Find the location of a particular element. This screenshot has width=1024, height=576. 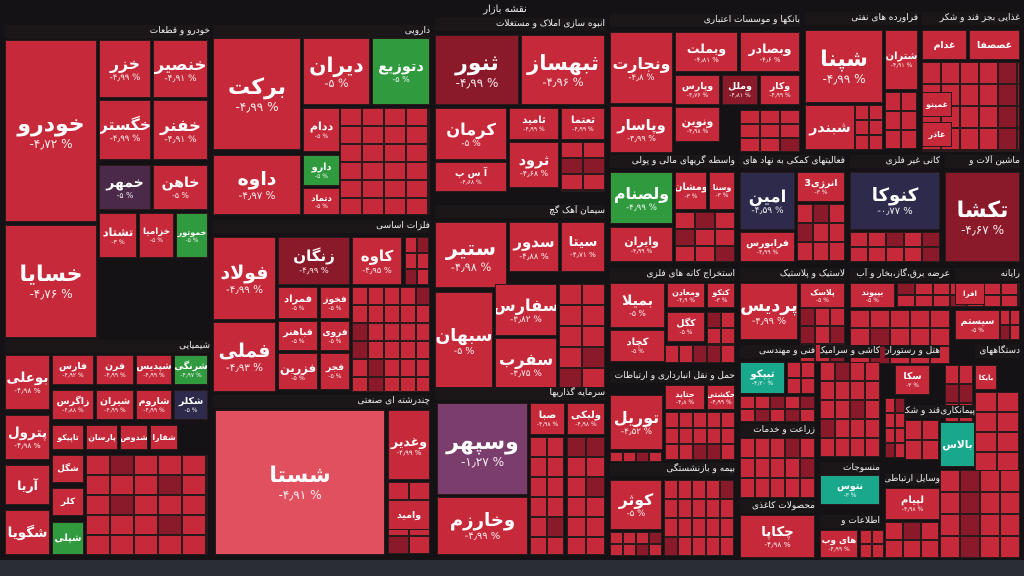

stock-name: شپنا is located at coordinates (844, 59).